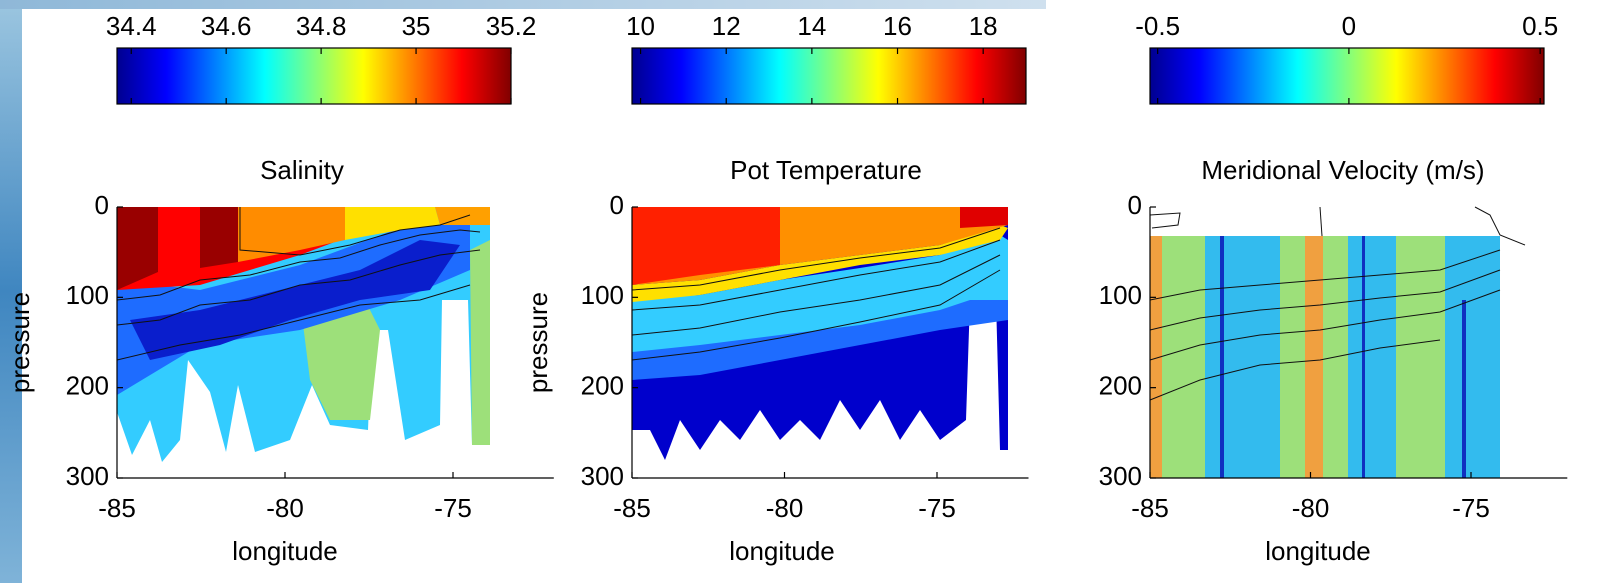 The height and width of the screenshot is (583, 1601). Describe the element at coordinates (416, 26) in the screenshot. I see `colorbar-tick-label: 35` at that location.